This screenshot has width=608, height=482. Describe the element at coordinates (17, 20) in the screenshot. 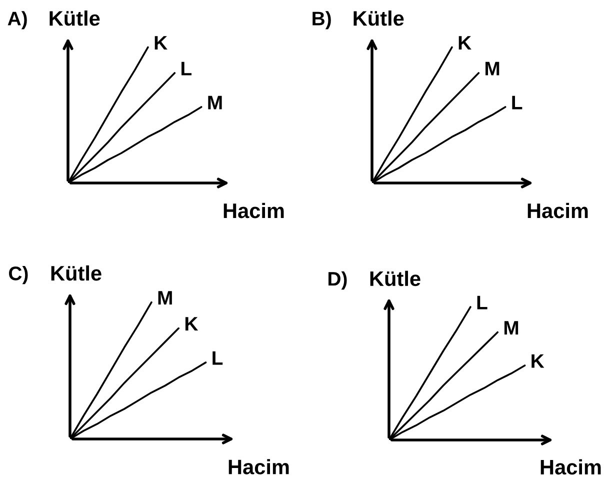

I see `chart-title: A)` at that location.